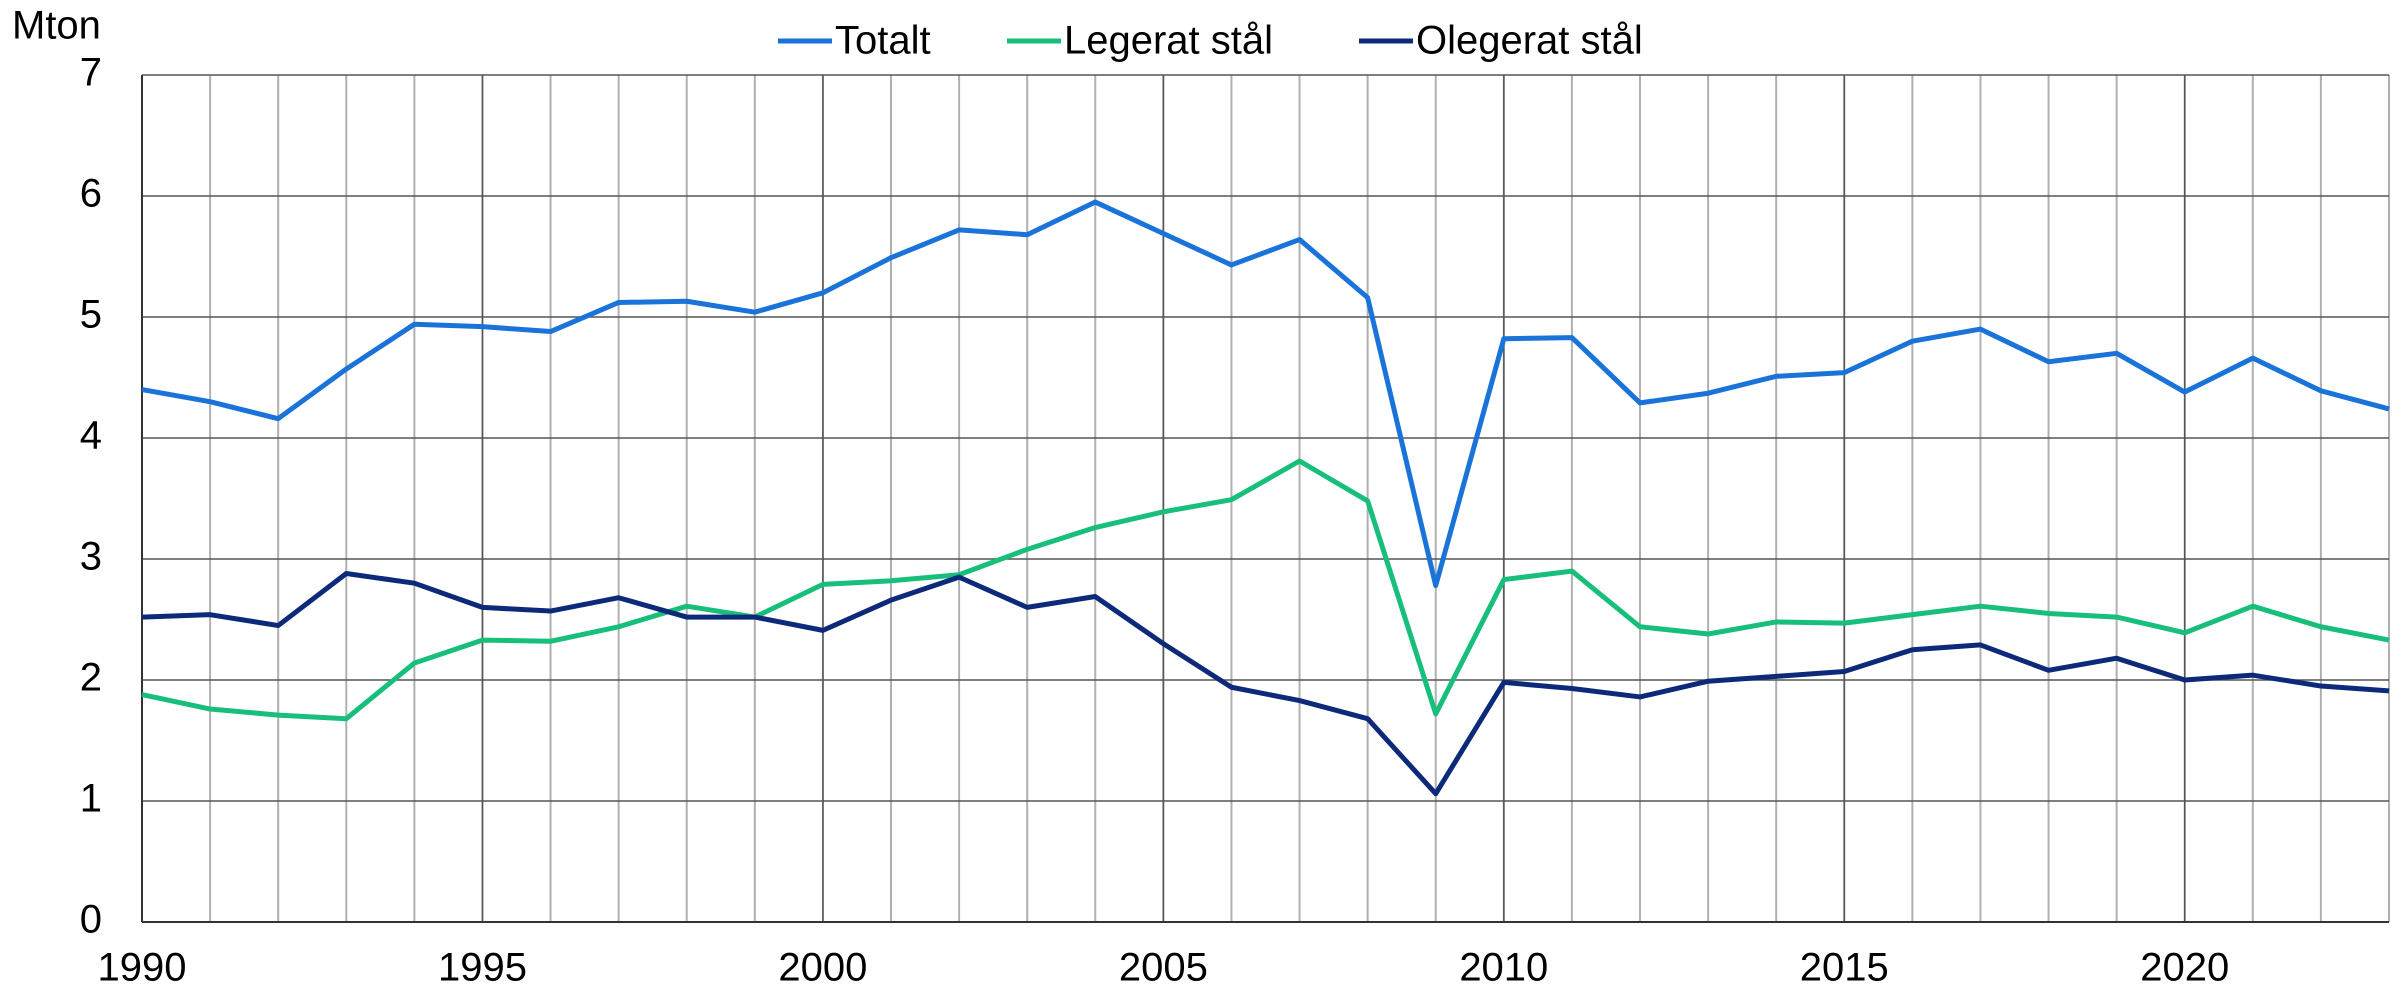 This screenshot has width=2403, height=991. I want to click on y-tick-label: 6, so click(91, 194).